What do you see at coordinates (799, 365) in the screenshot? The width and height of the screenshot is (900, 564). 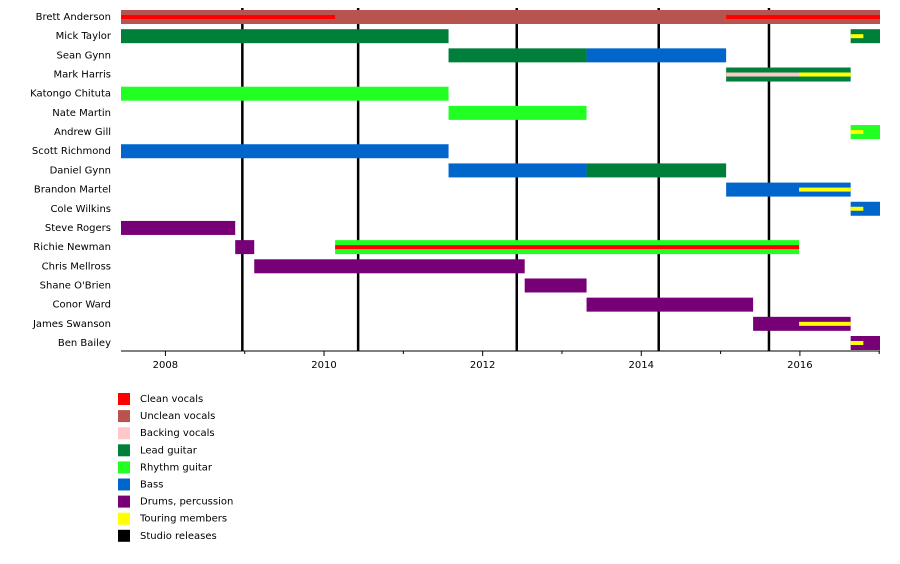 I see `x-tick-label: 2016` at bounding box center [799, 365].